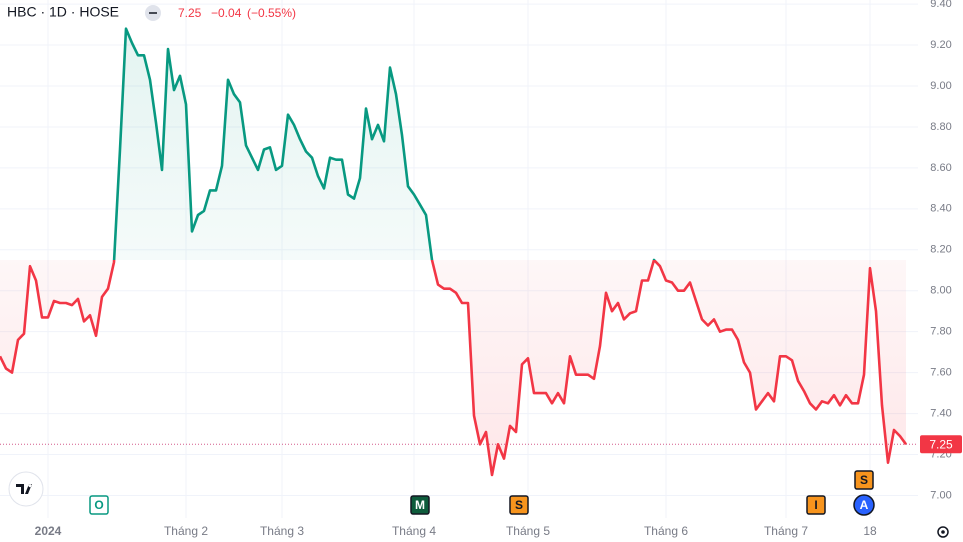 This screenshot has height=542, width=963. Describe the element at coordinates (940, 373) in the screenshot. I see `y-tick-label: 7.60` at that location.